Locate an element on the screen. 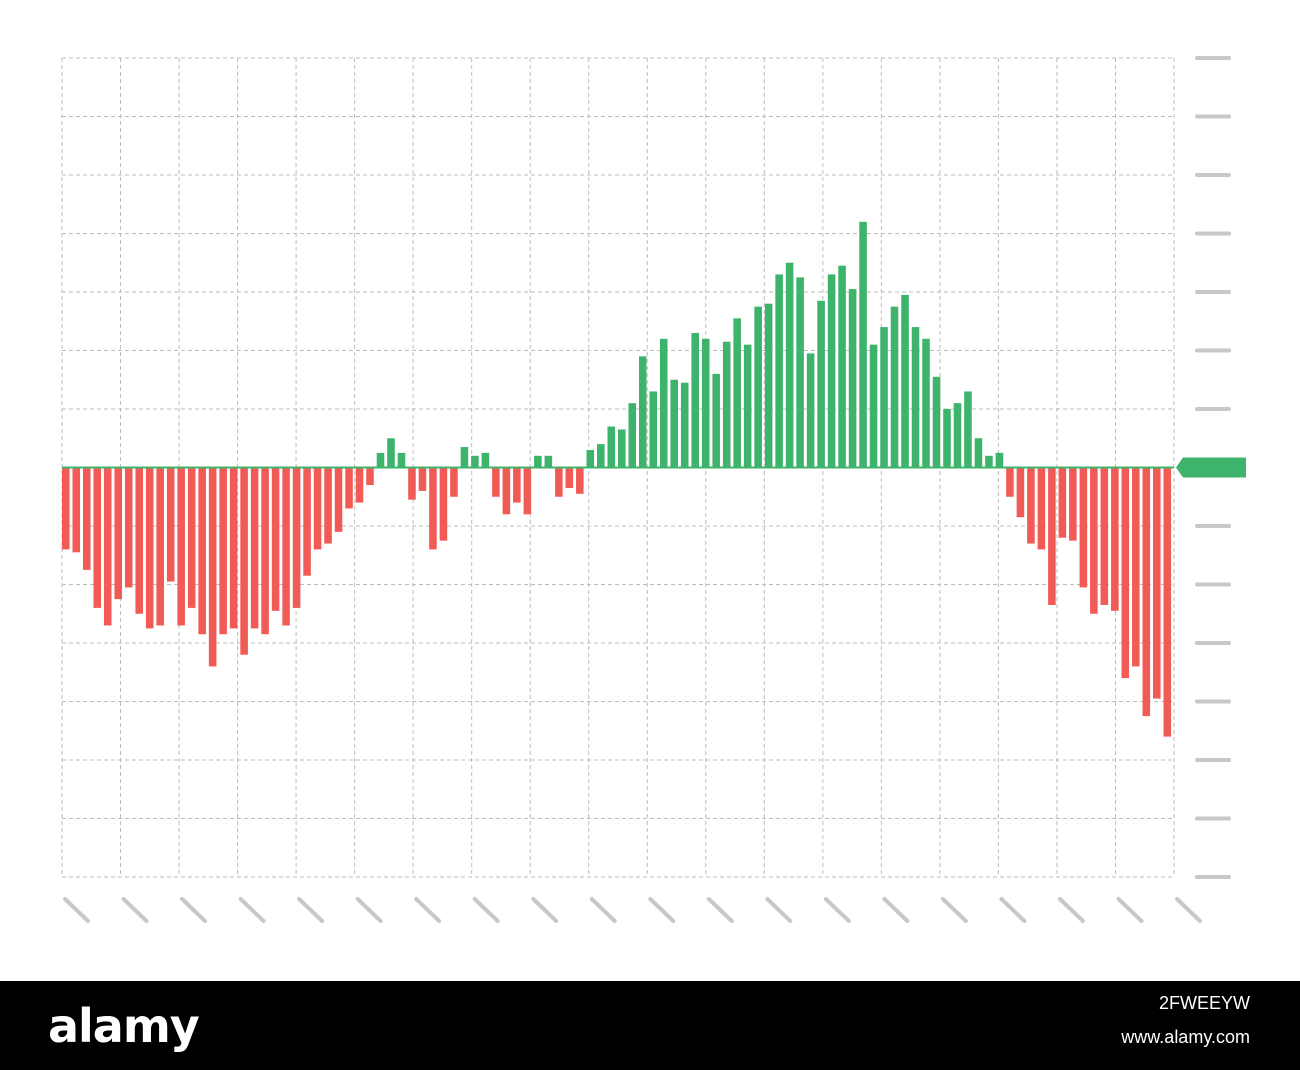 This screenshot has height=1070, width=1300. image-id: 2FWEEYW is located at coordinates (1204, 1003).